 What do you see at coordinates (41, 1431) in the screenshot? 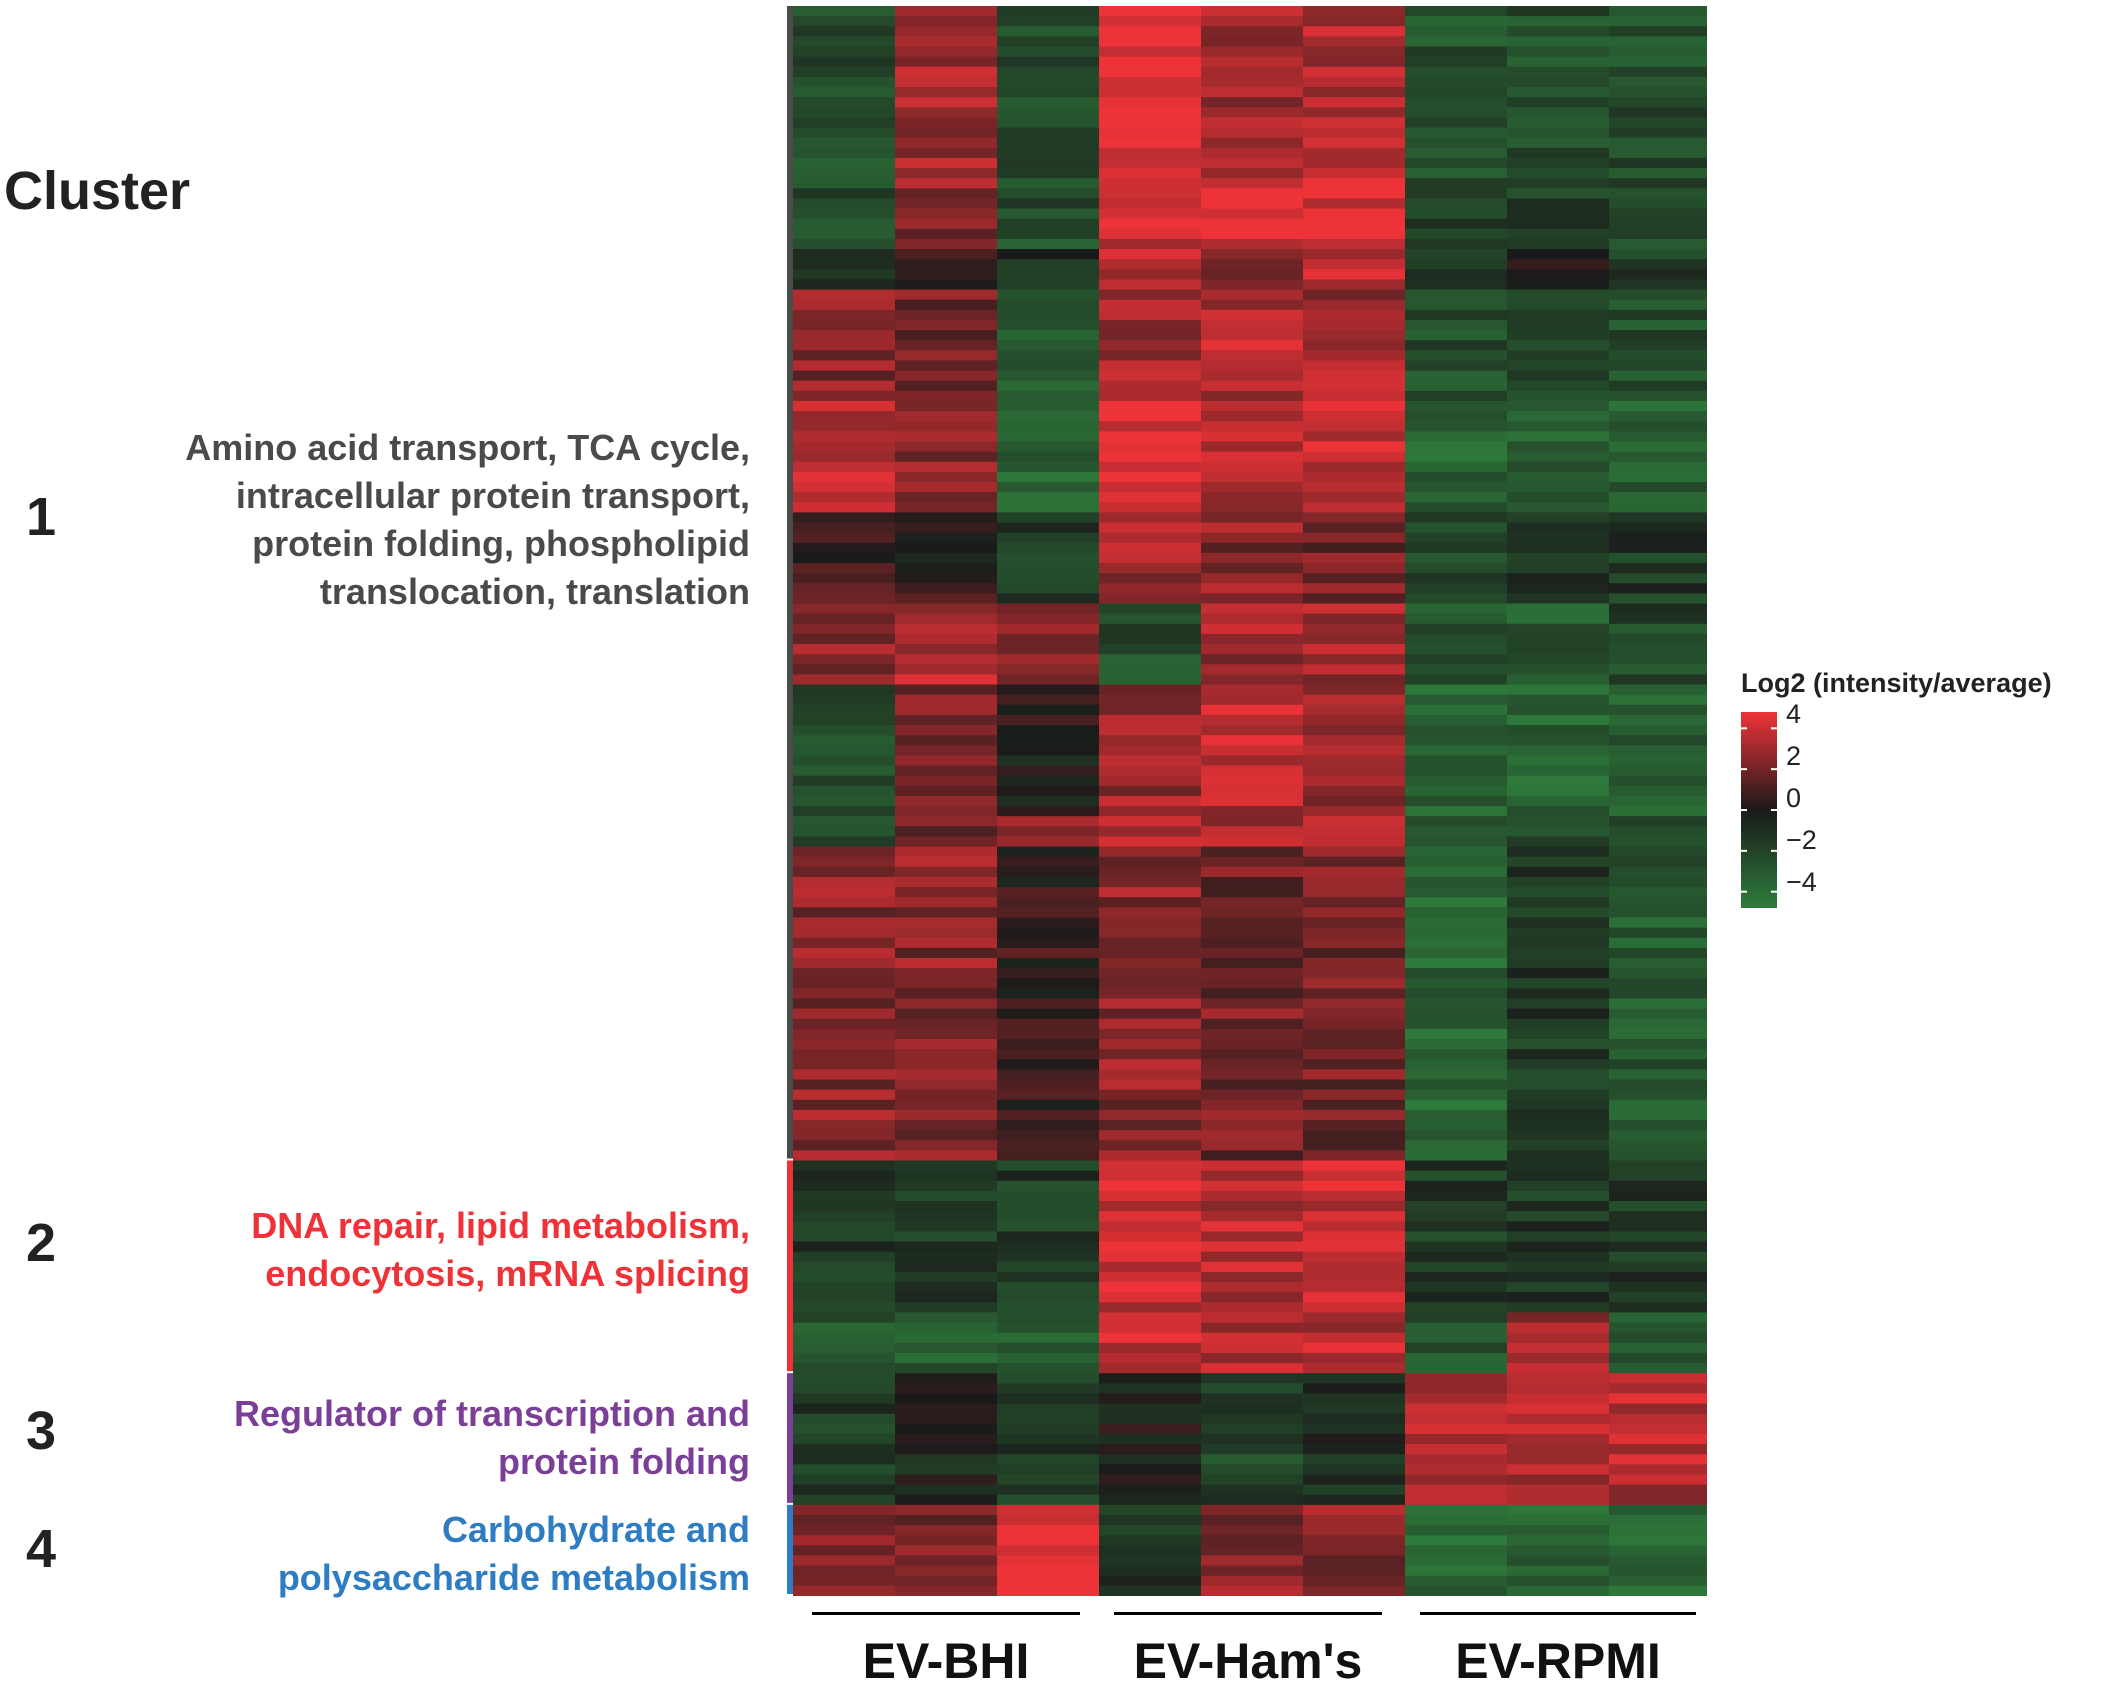
I see `cluster-number-3: 3` at bounding box center [41, 1431].